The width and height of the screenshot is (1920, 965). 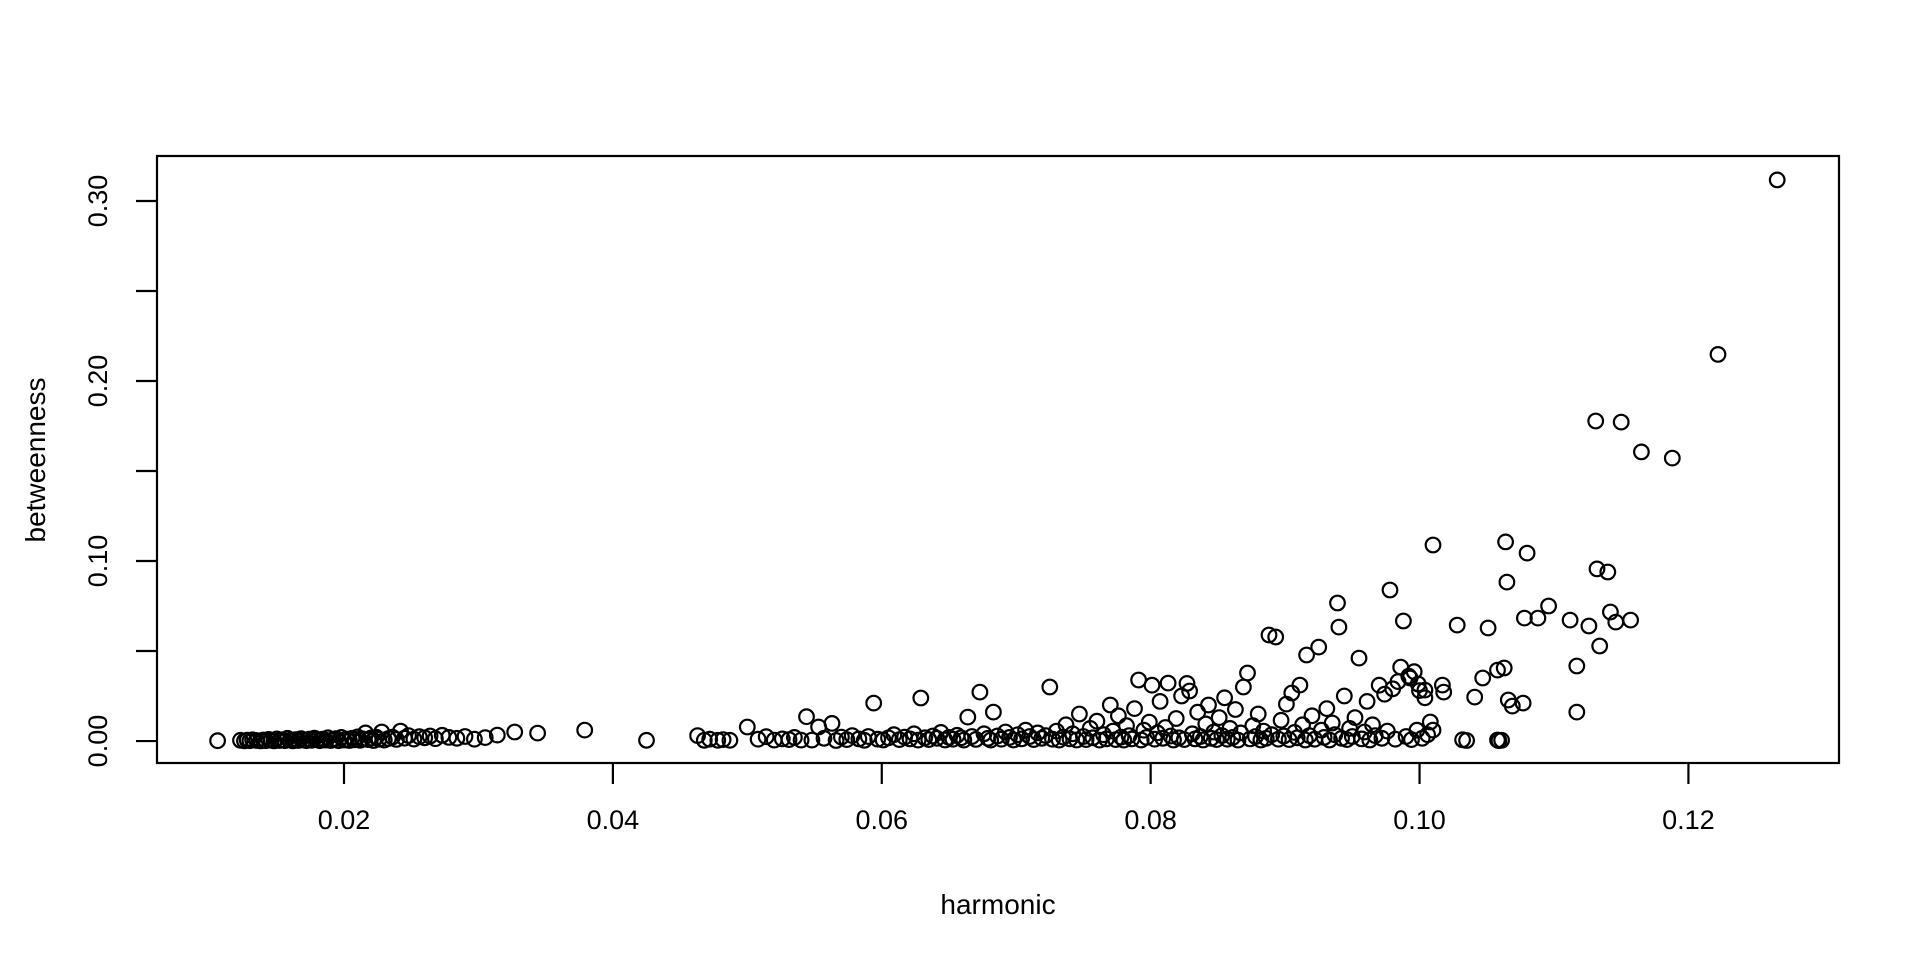 I want to click on y-tick-label: 0.10, so click(x=98, y=561).